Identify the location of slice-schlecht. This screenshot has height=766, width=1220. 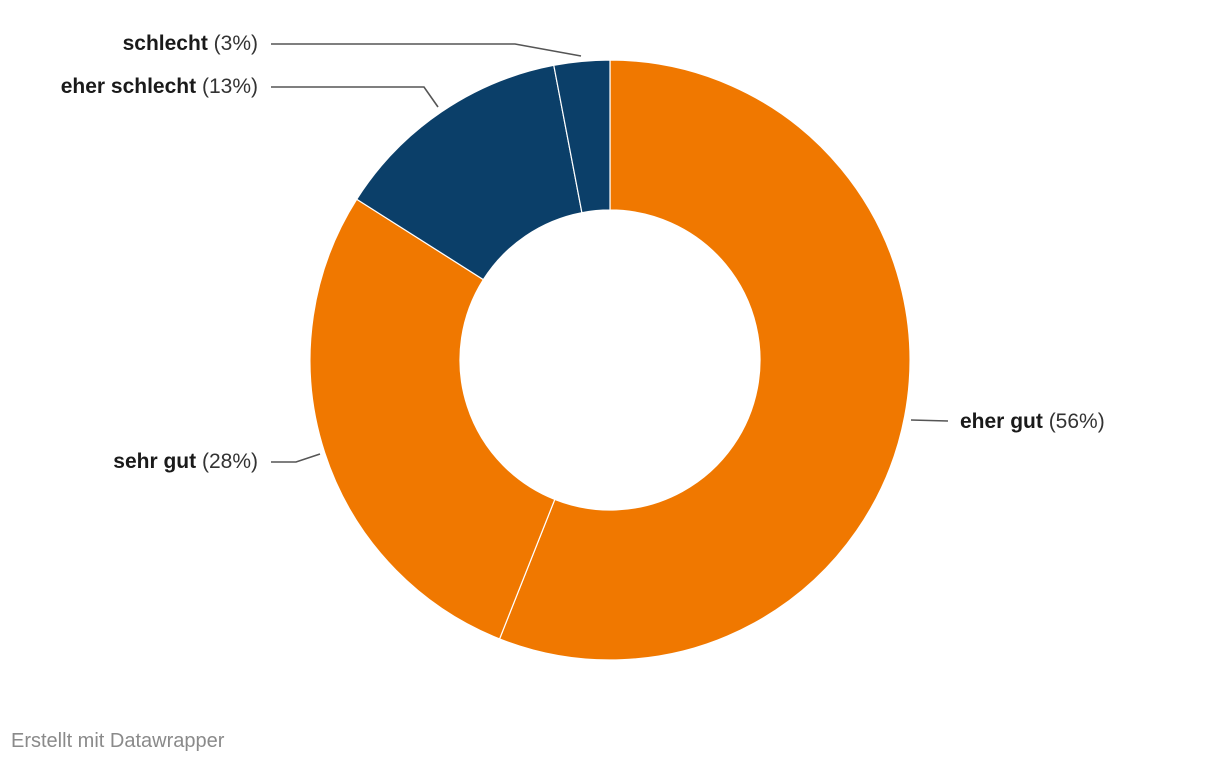
(582, 136).